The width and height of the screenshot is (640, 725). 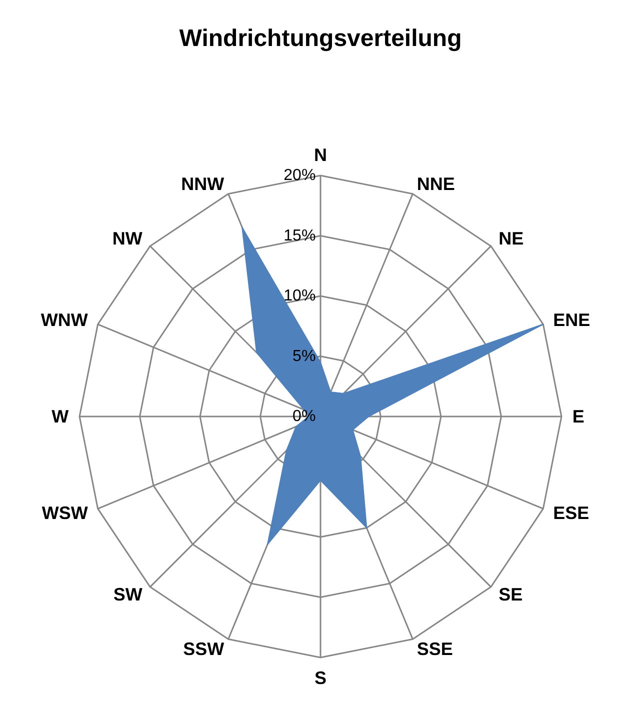 What do you see at coordinates (510, 594) in the screenshot?
I see `spoke-label: SE` at bounding box center [510, 594].